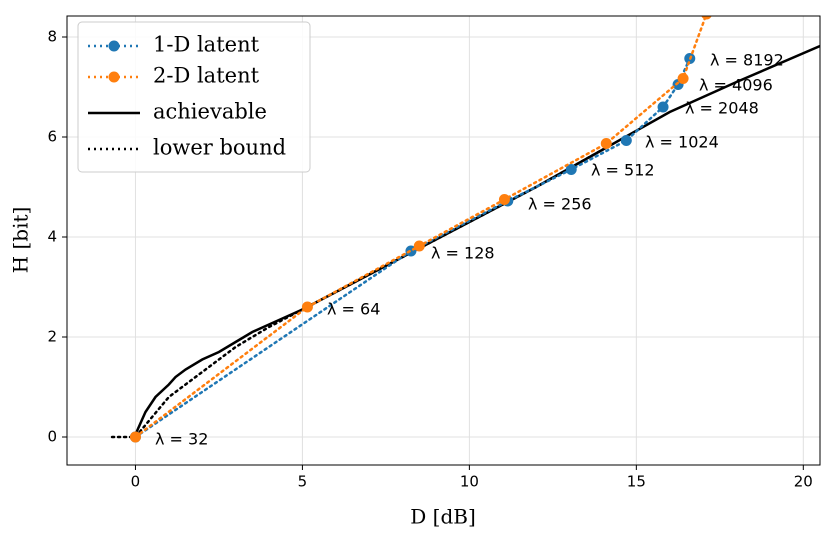  I want to click on legend-label: 1-D latent, so click(206, 45).